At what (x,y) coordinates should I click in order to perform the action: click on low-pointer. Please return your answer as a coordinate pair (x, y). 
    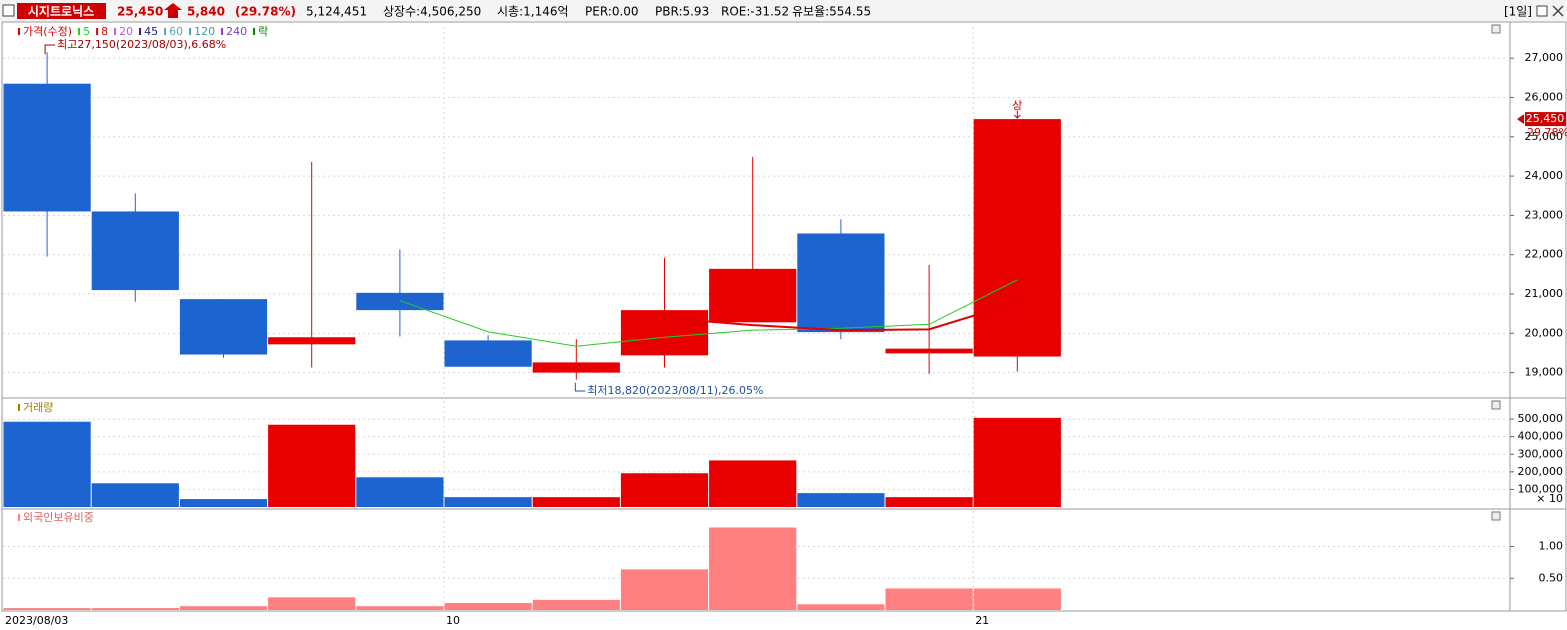
    Looking at the image, I should click on (580, 387).